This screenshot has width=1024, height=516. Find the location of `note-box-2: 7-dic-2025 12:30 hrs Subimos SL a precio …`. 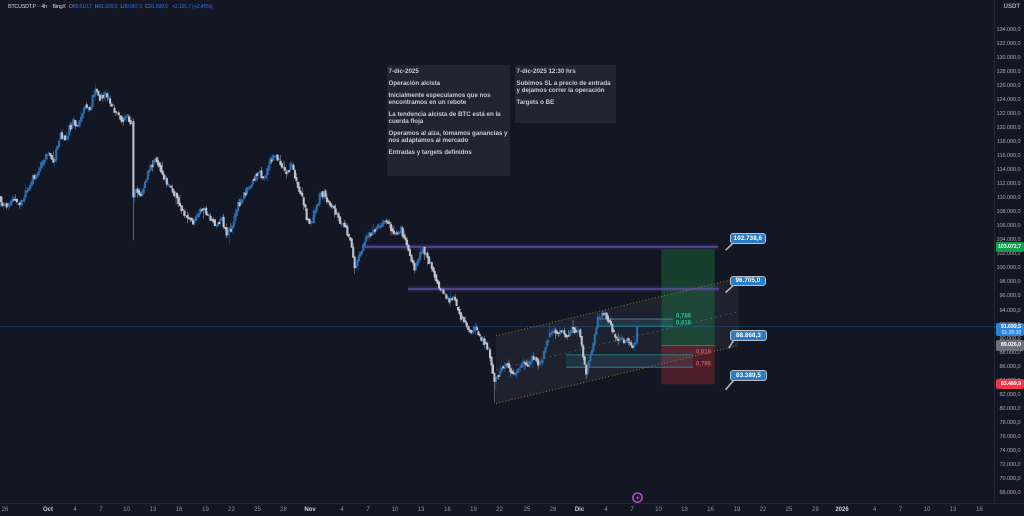

note-box-2: 7-dic-2025 12:30 hrs Subimos SL a precio … is located at coordinates (565, 94).